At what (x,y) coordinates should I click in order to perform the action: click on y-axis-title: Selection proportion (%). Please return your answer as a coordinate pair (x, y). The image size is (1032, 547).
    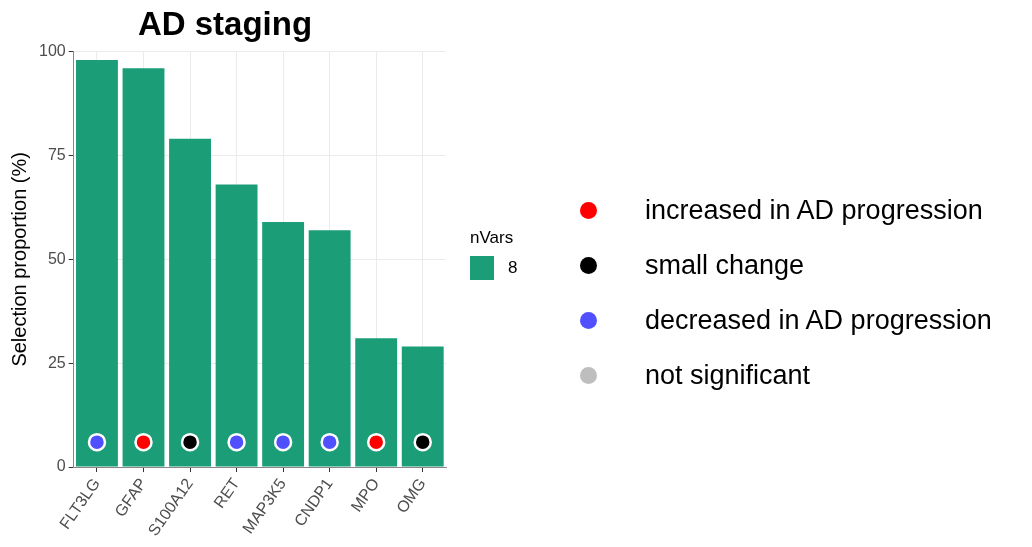
    Looking at the image, I should click on (18, 259).